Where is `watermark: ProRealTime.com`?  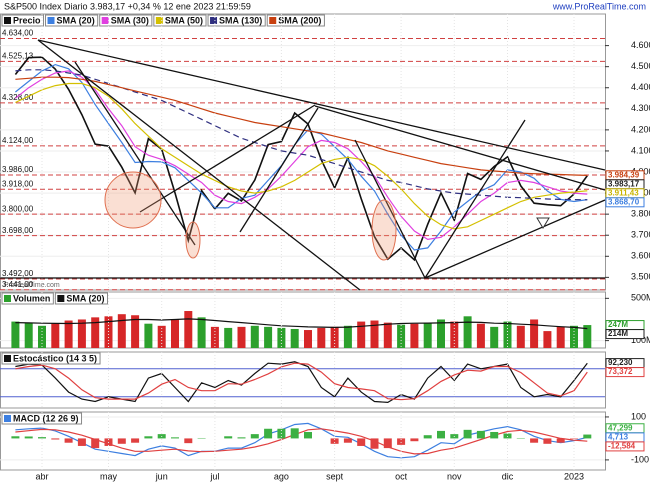 watermark: ProRealTime.com is located at coordinates (32, 285).